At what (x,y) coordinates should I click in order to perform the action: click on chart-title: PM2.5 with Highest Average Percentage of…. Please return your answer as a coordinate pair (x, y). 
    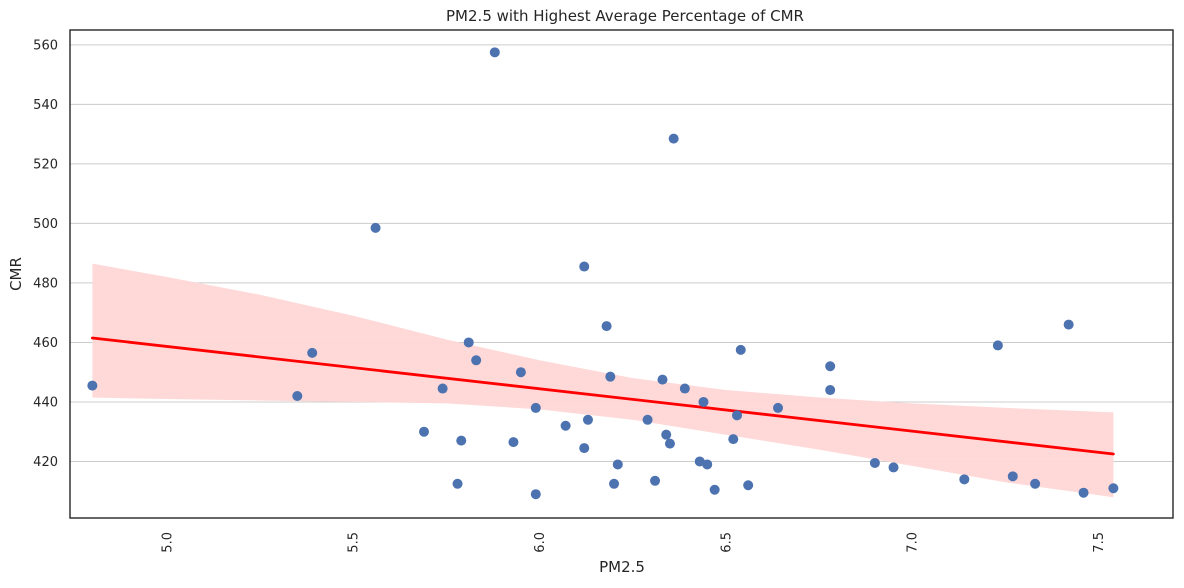
    Looking at the image, I should click on (625, 16).